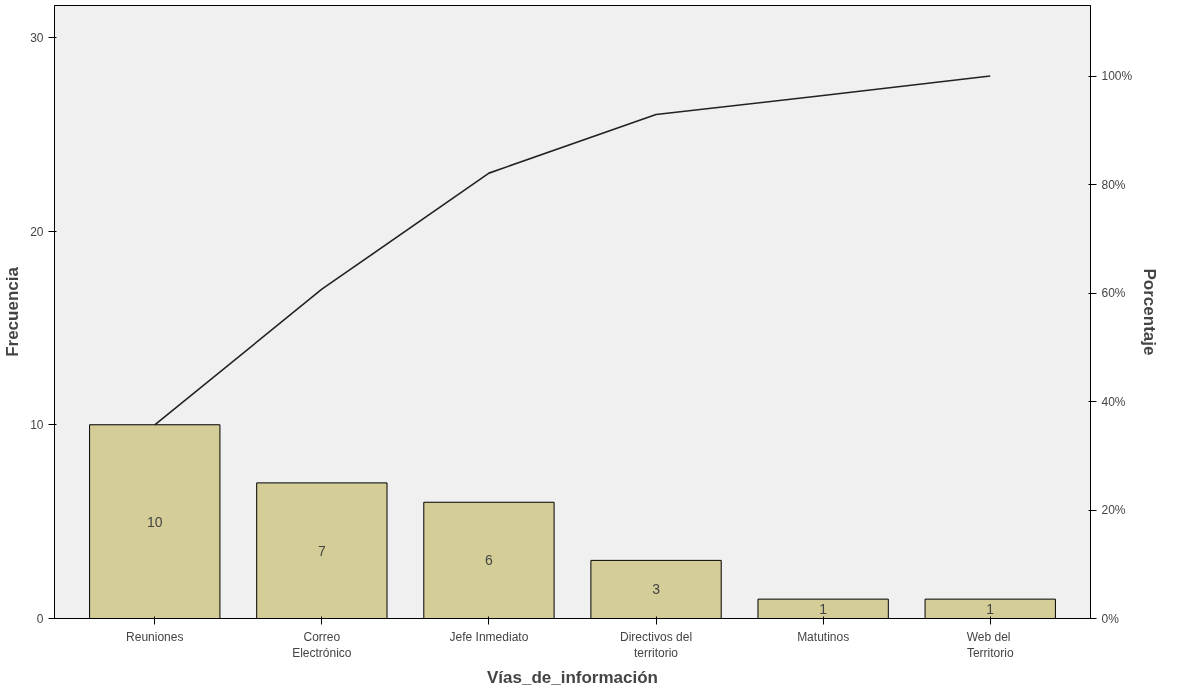 This screenshot has width=1191, height=700. What do you see at coordinates (990, 645) in the screenshot?
I see `x-tick-label: Web del Territorio` at bounding box center [990, 645].